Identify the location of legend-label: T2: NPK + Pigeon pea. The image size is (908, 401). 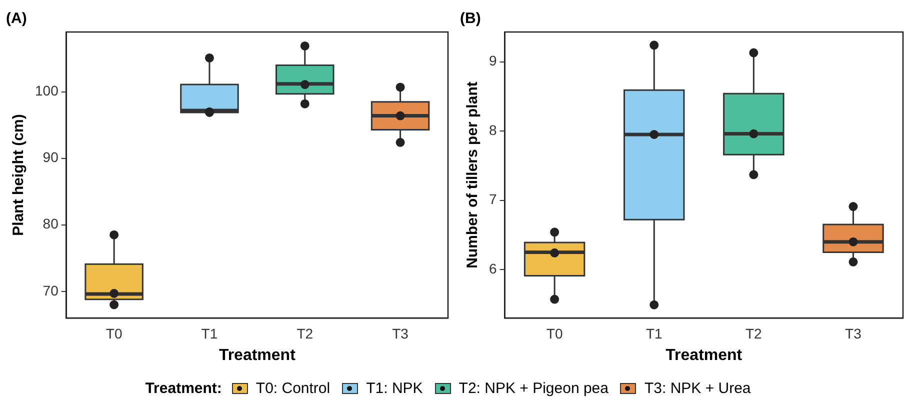
(533, 388).